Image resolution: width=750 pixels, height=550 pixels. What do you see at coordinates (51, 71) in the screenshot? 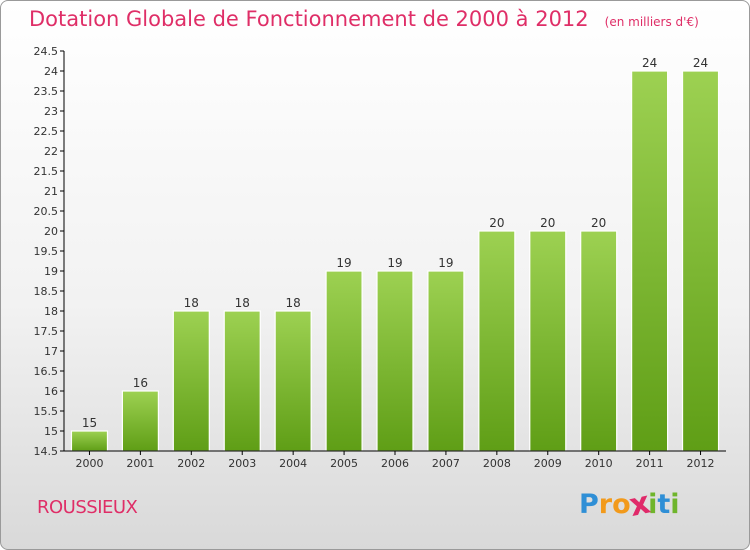
I see `y-tick-label-24: 24` at bounding box center [51, 71].